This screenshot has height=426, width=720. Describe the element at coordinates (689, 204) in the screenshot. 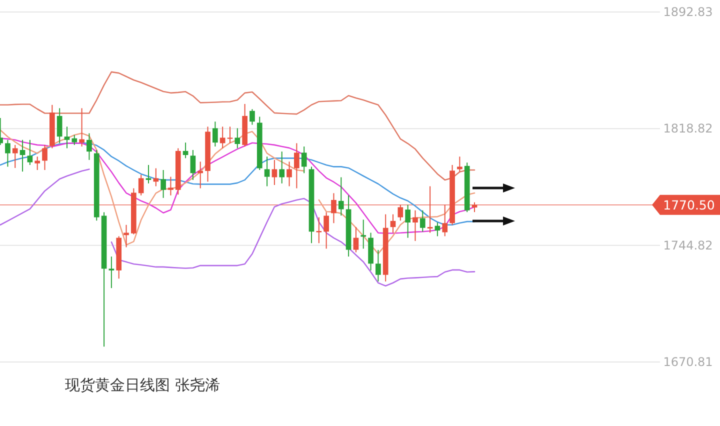

I see `ref-line-label: 1770.50` at that location.